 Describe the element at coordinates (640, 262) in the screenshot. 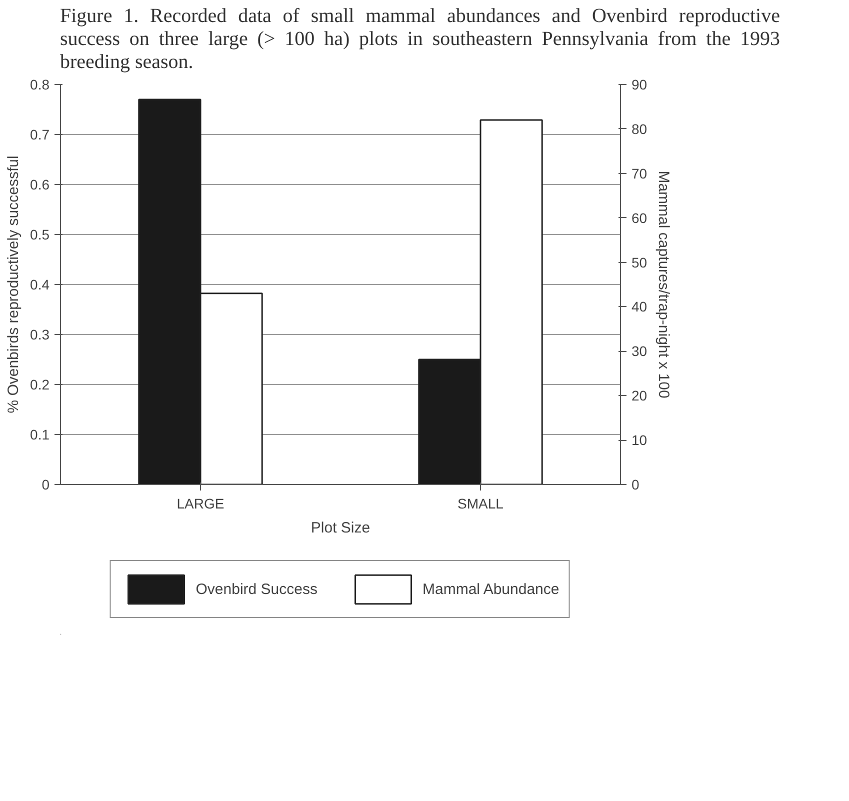

I see `y2-tick-label: 50` at that location.